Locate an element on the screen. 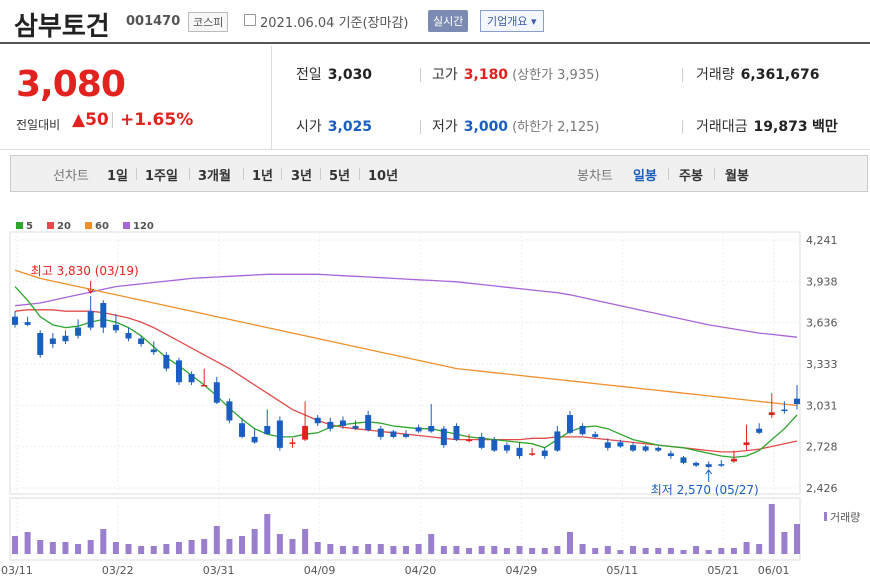 This screenshot has height=580, width=870. tab-1year: 1년 is located at coordinates (263, 176).